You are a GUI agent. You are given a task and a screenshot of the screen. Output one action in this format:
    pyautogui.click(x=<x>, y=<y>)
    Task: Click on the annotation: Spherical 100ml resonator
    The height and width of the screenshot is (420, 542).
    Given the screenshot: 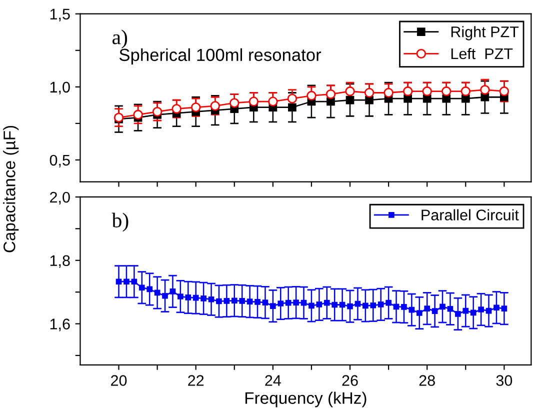 What is the action you would take?
    pyautogui.click(x=220, y=56)
    